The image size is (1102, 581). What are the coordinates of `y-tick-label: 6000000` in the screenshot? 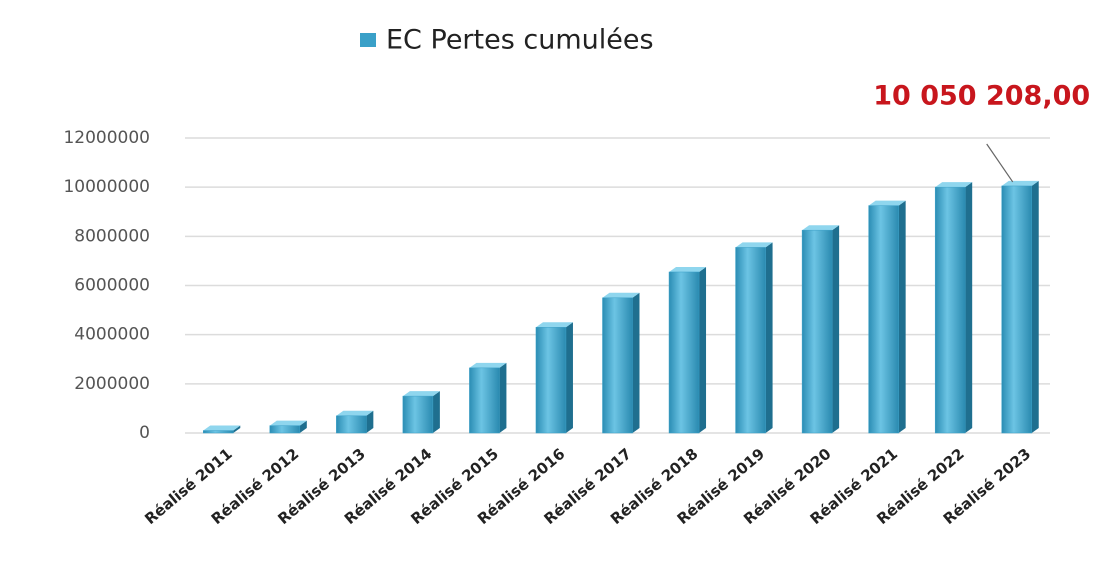 It's located at (112, 286).